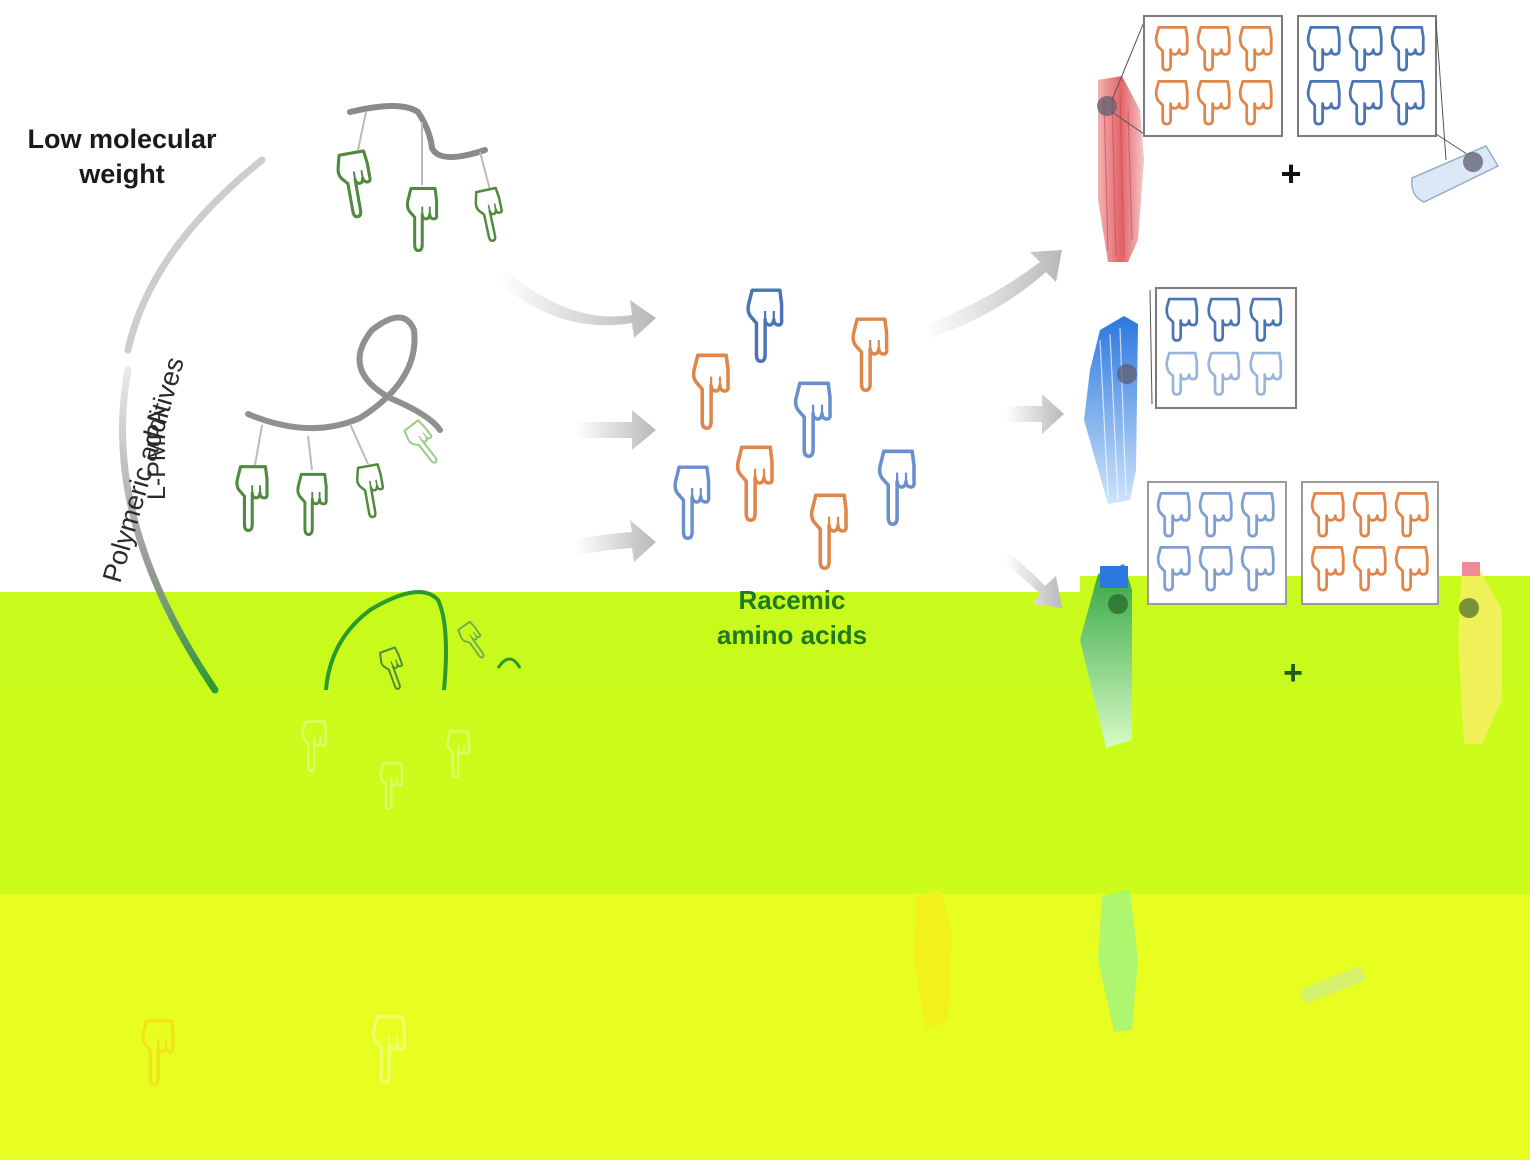 The width and height of the screenshot is (1530, 1160). Describe the element at coordinates (1298, 138) in the screenshot. I see `outcome-low-mw: +` at that location.